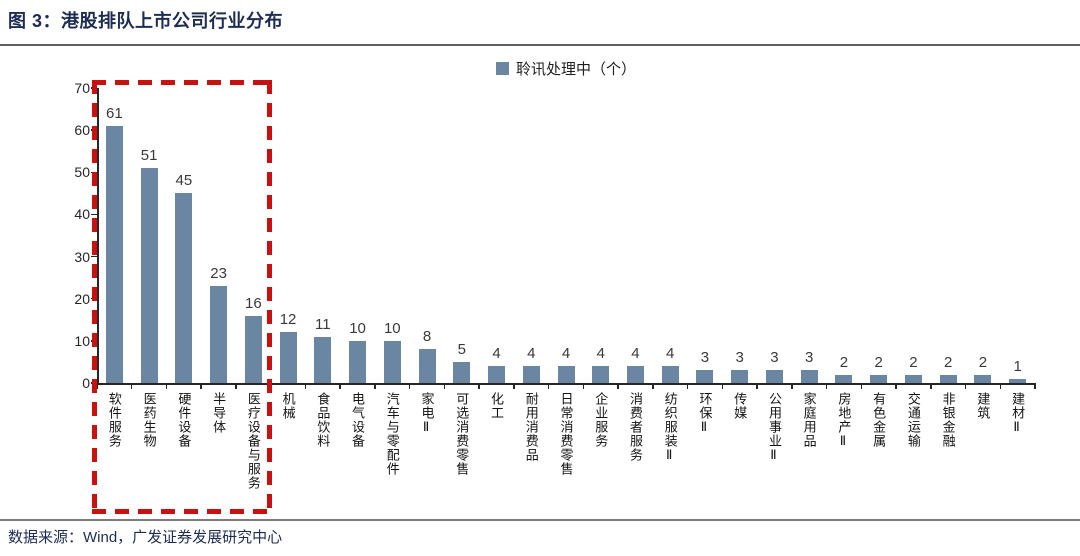  I want to click on x-axis-category-label: 软件服务, so click(114, 420).